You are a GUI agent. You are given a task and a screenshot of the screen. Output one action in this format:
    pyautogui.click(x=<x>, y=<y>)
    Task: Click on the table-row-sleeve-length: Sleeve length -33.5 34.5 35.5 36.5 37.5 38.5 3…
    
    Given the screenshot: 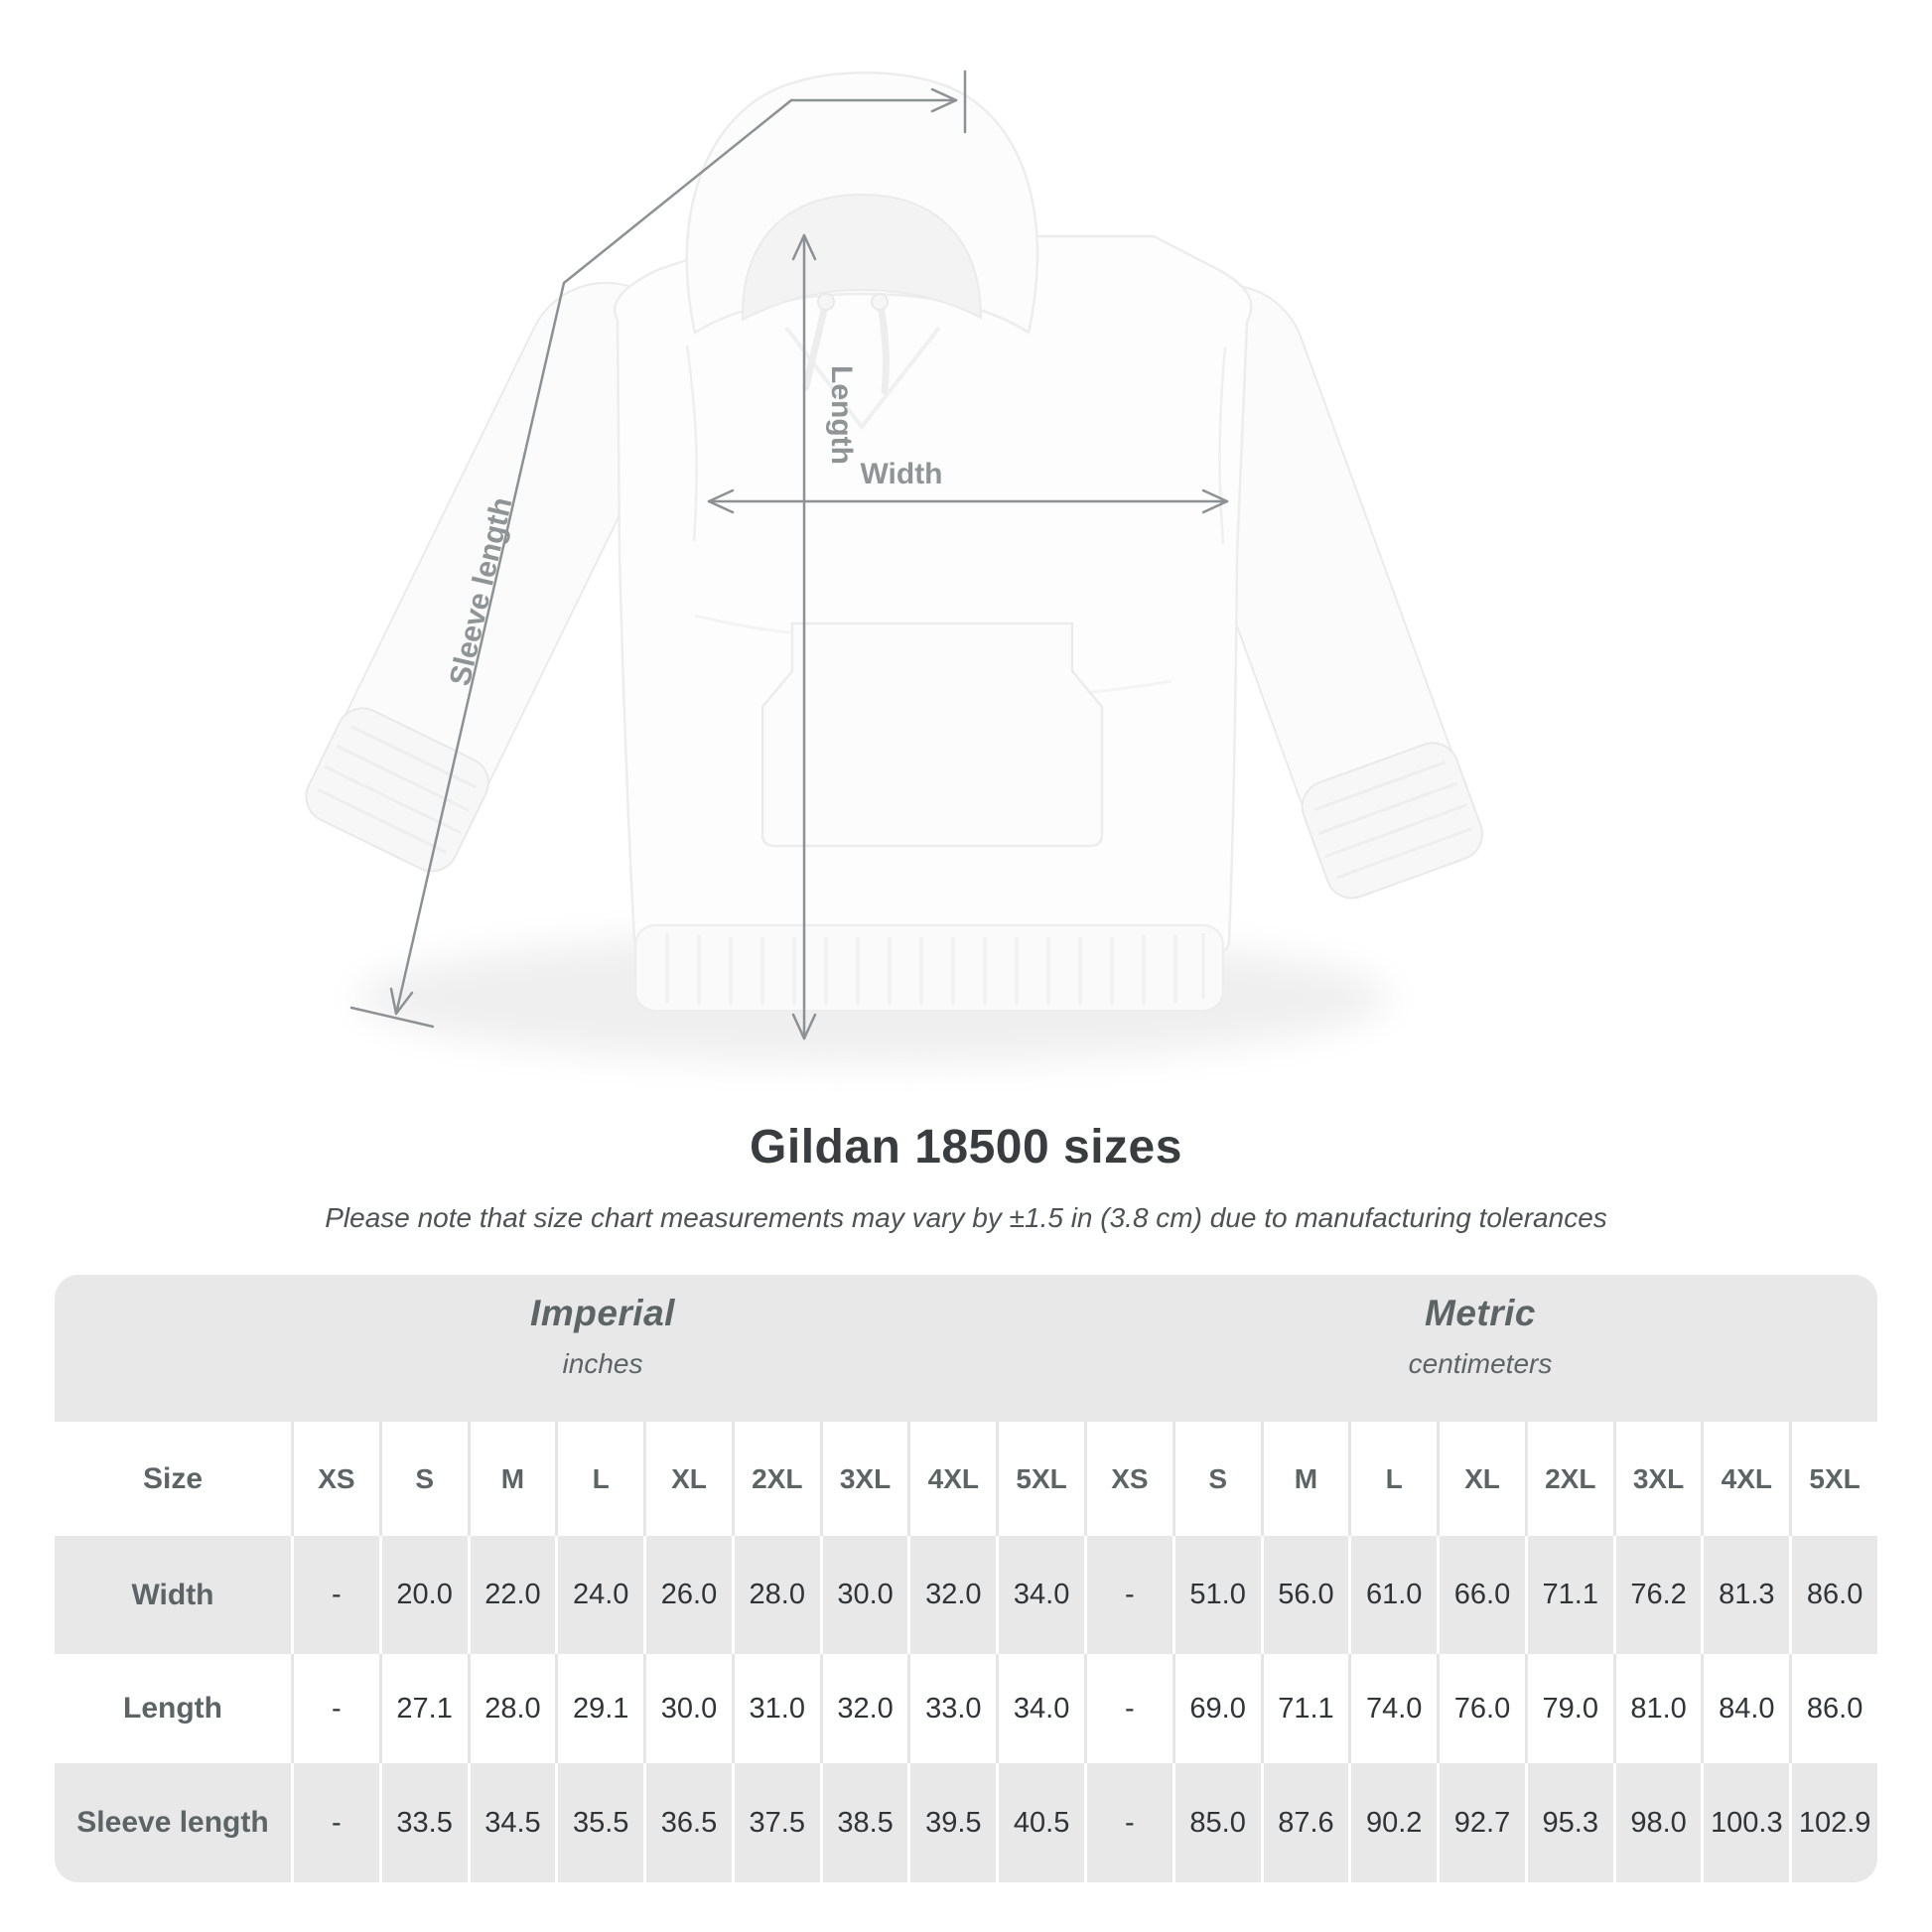 What is the action you would take?
    pyautogui.click(x=966, y=1823)
    